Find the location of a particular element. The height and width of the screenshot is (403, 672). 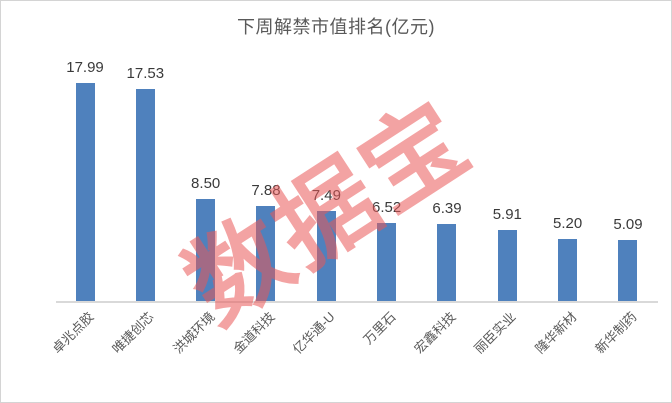

bar-value-label: 5.20 is located at coordinates (568, 223).